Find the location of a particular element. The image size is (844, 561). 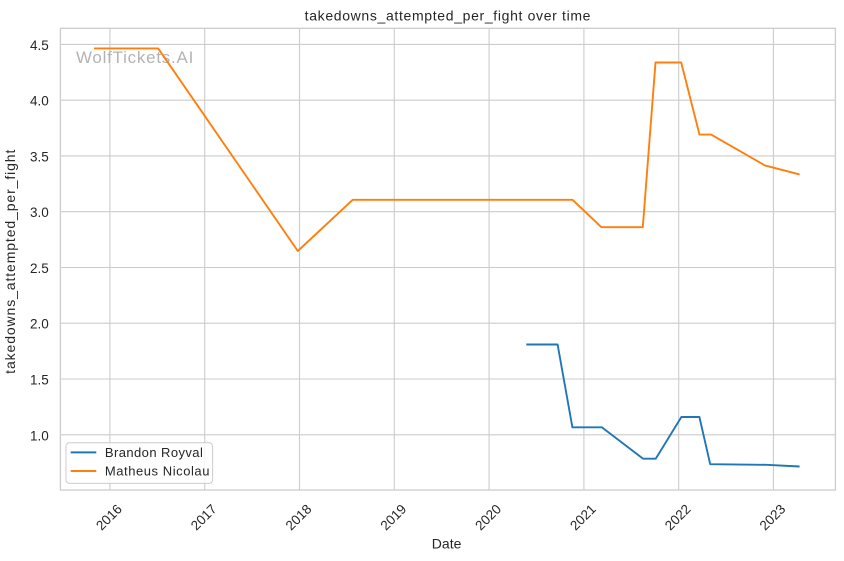

svg-text: 1.0 is located at coordinates (39, 435).